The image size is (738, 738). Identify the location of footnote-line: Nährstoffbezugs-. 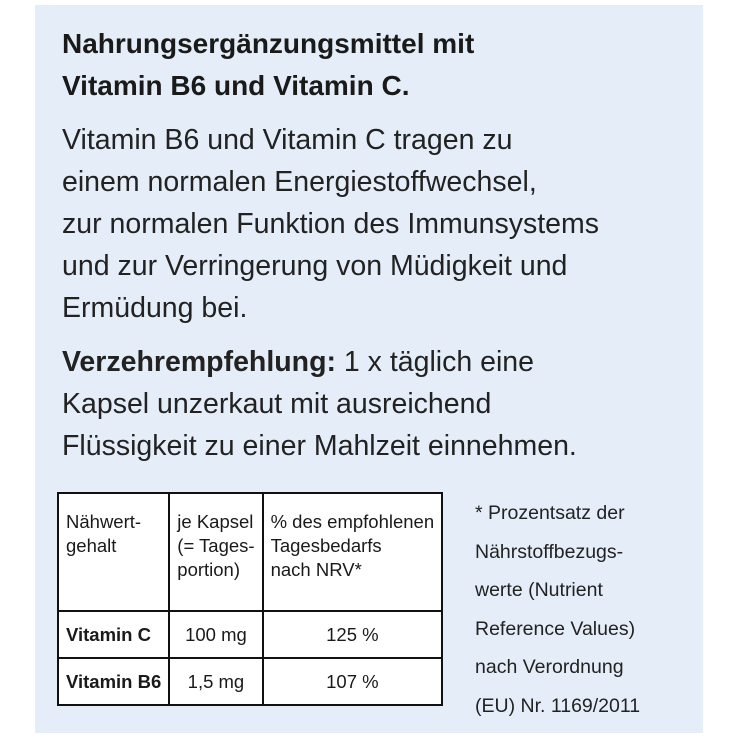
(549, 551).